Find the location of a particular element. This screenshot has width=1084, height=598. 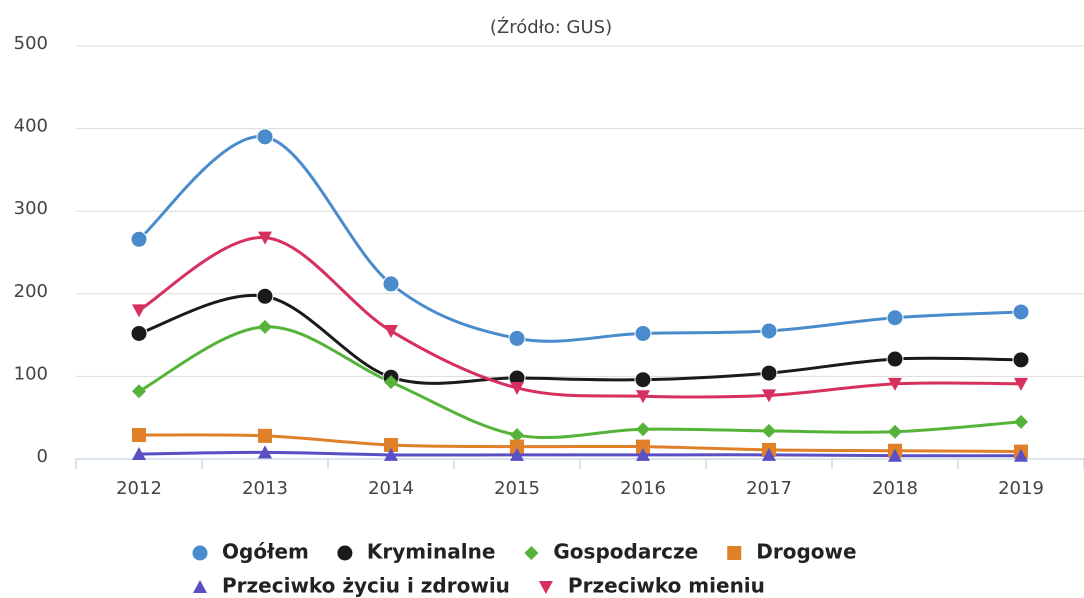

legend-label: Kryminalne is located at coordinates (431, 552).